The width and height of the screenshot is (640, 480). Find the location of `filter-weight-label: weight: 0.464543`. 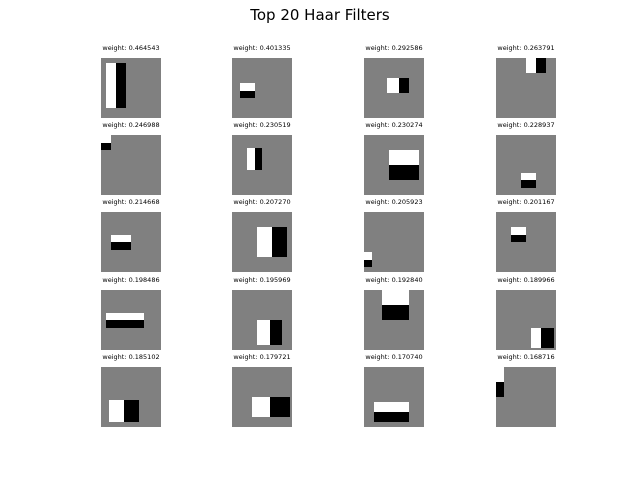

filter-weight-label: weight: 0.464543 is located at coordinates (131, 48).